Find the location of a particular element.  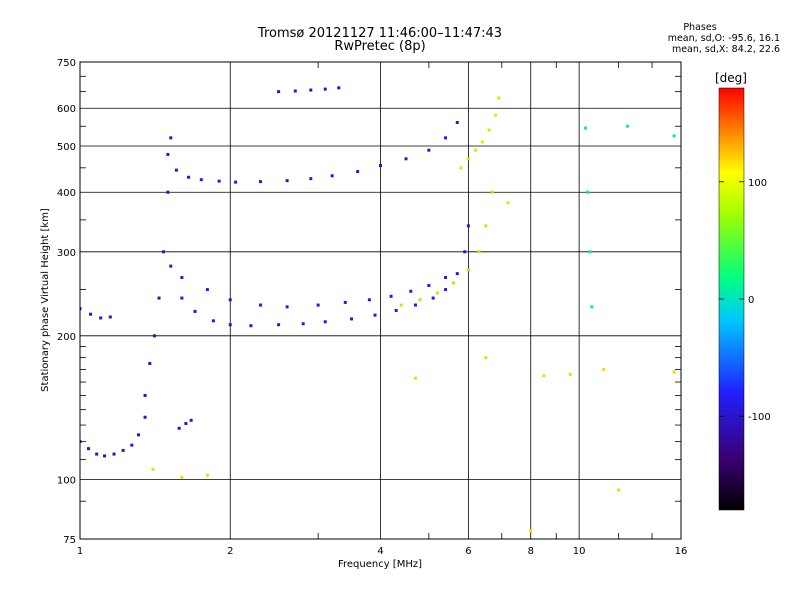

y-tick-label: 100 is located at coordinates (66, 480).